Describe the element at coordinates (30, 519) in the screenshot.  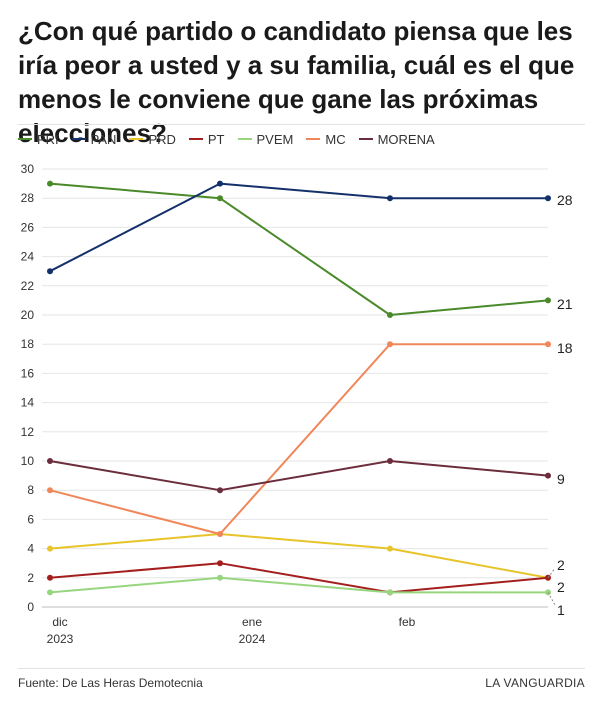
I see `y-tick-label: 6` at that location.